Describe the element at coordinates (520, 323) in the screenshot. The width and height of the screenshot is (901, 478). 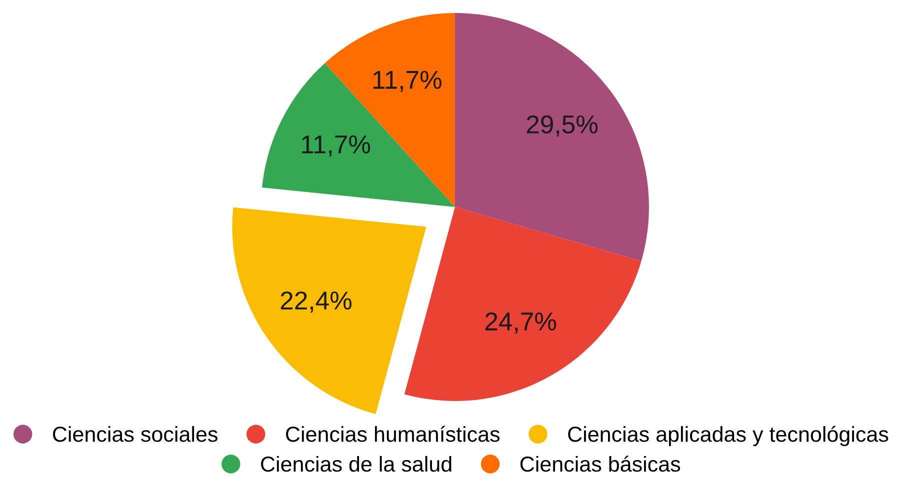
I see `data-label: 24,7%` at that location.